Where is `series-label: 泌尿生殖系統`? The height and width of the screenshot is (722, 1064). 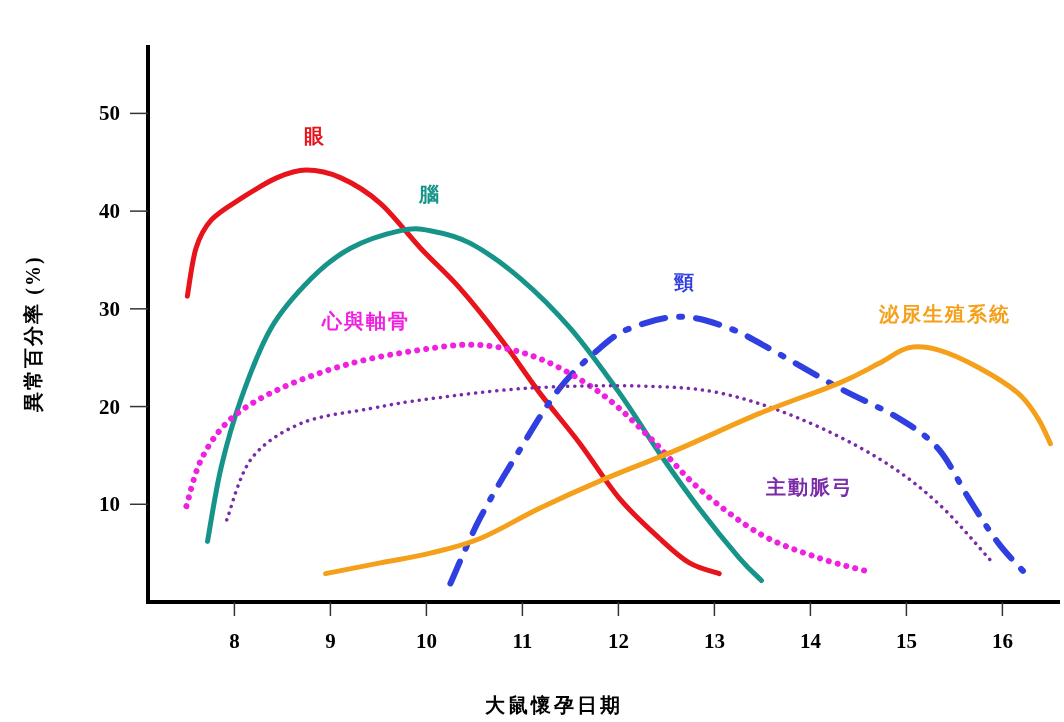
series-label: 泌尿生殖系統 is located at coordinates (944, 313).